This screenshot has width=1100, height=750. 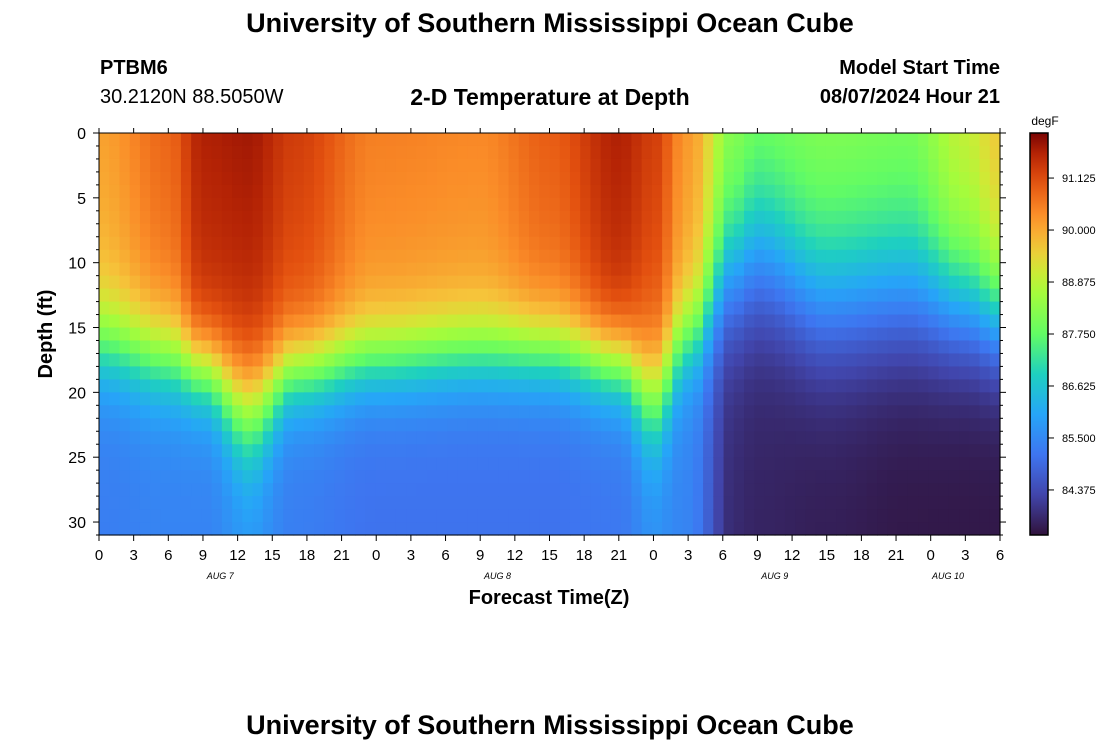 What do you see at coordinates (1079, 231) in the screenshot?
I see `colorbar-tick-label: 90.000` at bounding box center [1079, 231].